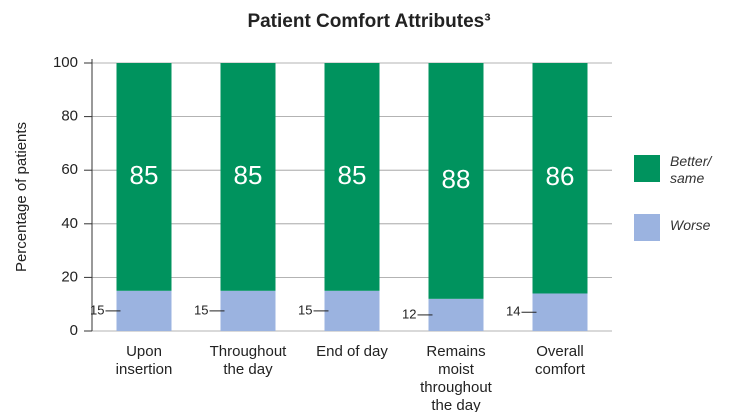 The height and width of the screenshot is (412, 739). I want to click on legend-label: Worse, so click(690, 225).